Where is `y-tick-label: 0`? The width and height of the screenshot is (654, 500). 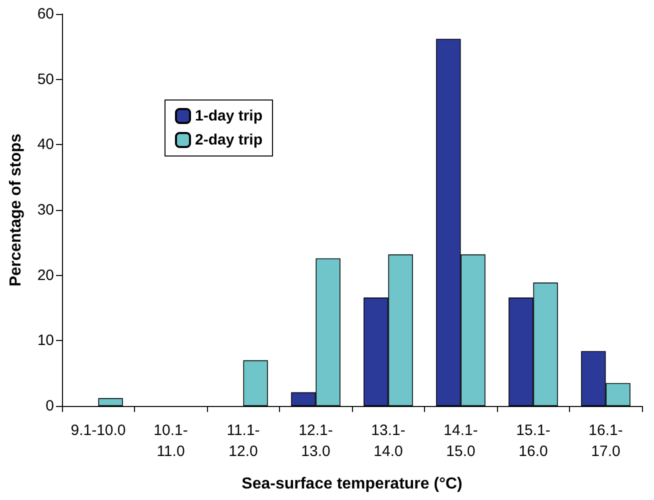
y-tick-label: 0 is located at coordinates (50, 406).